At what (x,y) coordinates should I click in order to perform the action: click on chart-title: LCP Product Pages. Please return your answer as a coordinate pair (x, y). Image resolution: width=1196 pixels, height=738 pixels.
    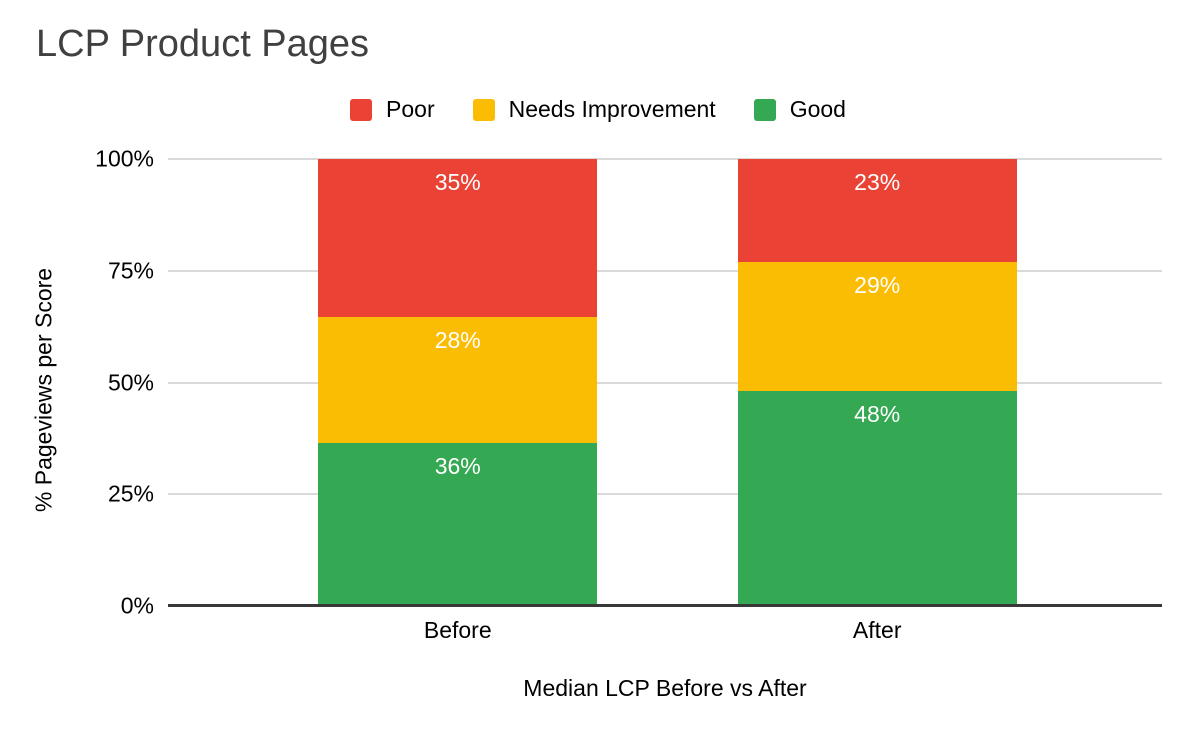
    Looking at the image, I should click on (203, 44).